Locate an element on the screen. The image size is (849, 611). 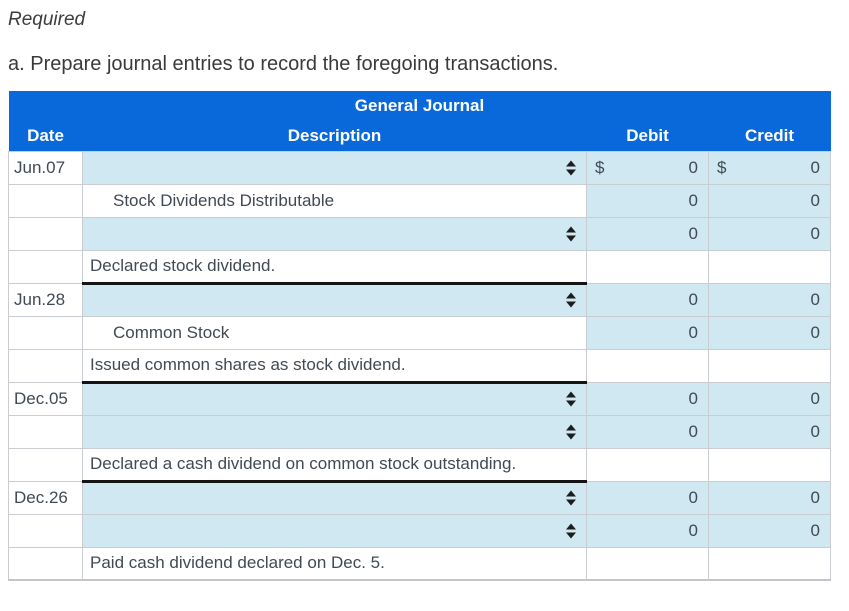
journal-row: Dec.26 0 0 is located at coordinates (419, 497).